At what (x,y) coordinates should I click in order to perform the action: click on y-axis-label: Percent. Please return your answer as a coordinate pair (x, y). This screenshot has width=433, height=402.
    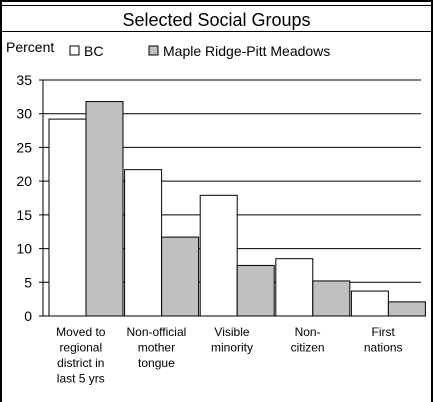
    Looking at the image, I should click on (30, 47).